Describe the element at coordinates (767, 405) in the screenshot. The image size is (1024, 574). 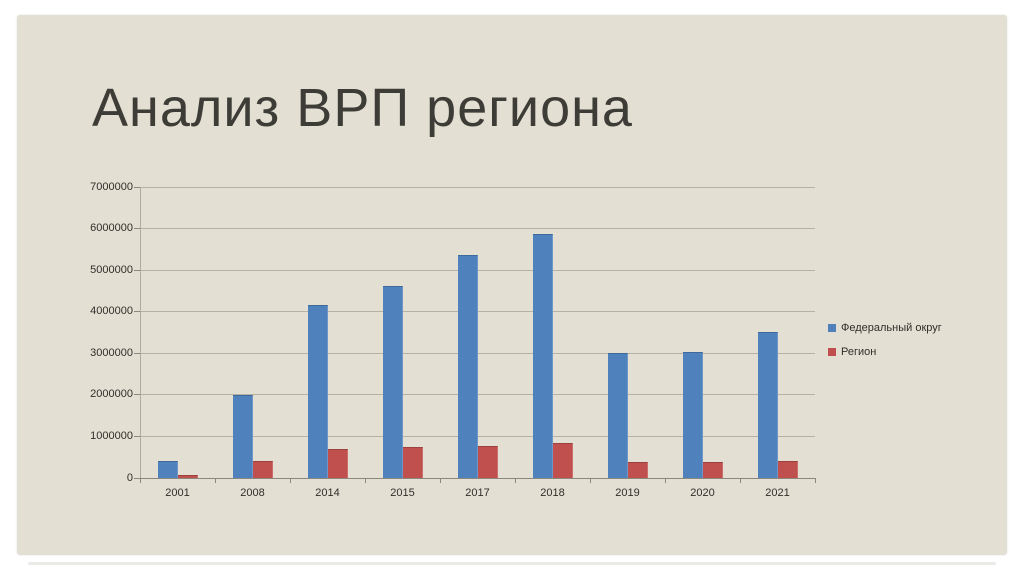
I see `bar-Федеральный округ-2021` at that location.